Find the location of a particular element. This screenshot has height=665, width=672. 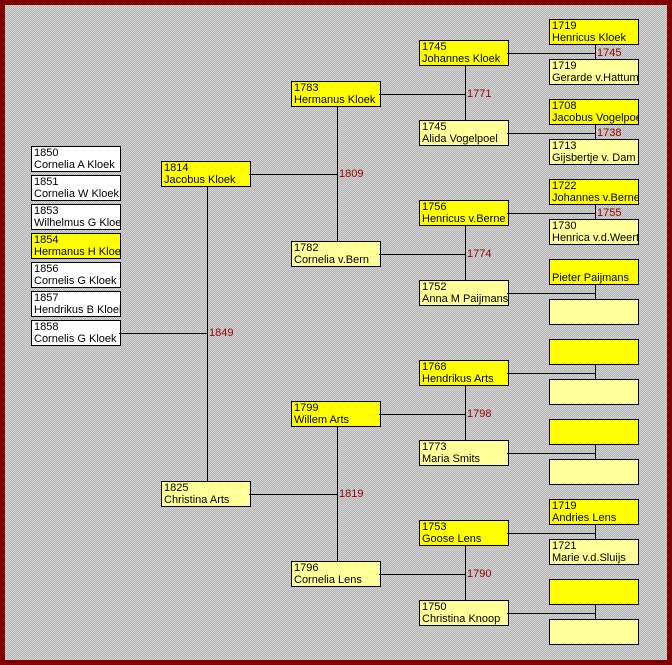

person-name: Jacobus Vogelpoel is located at coordinates (595, 118).